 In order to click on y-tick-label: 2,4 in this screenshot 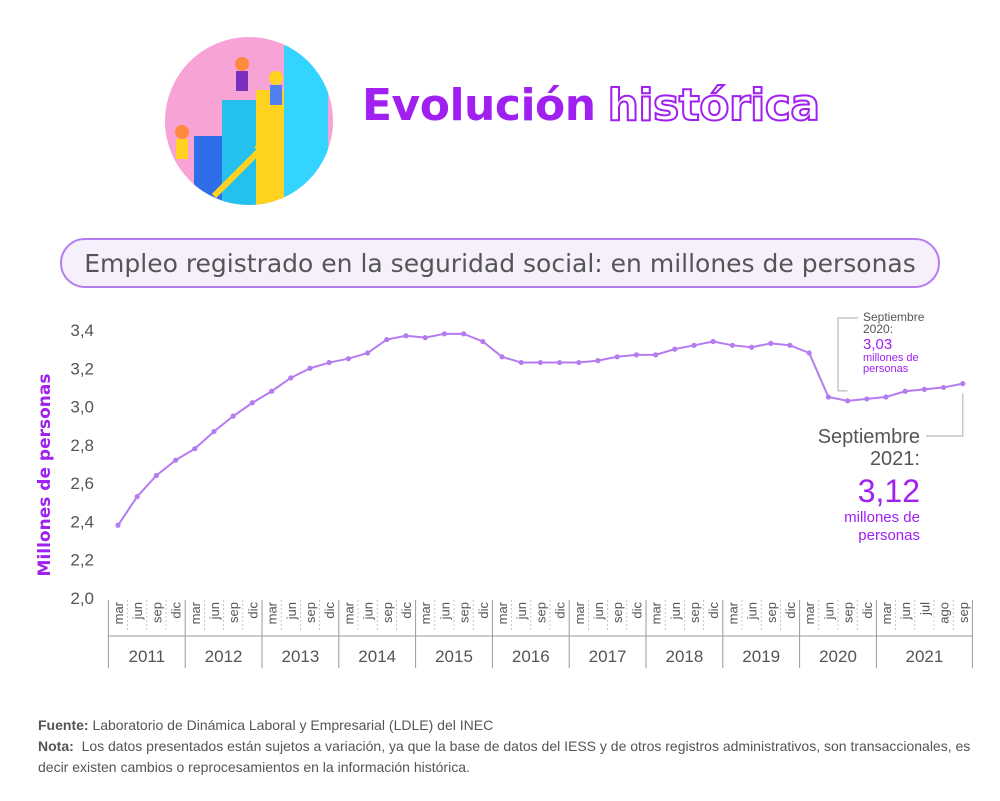, I will do `click(82, 521)`.